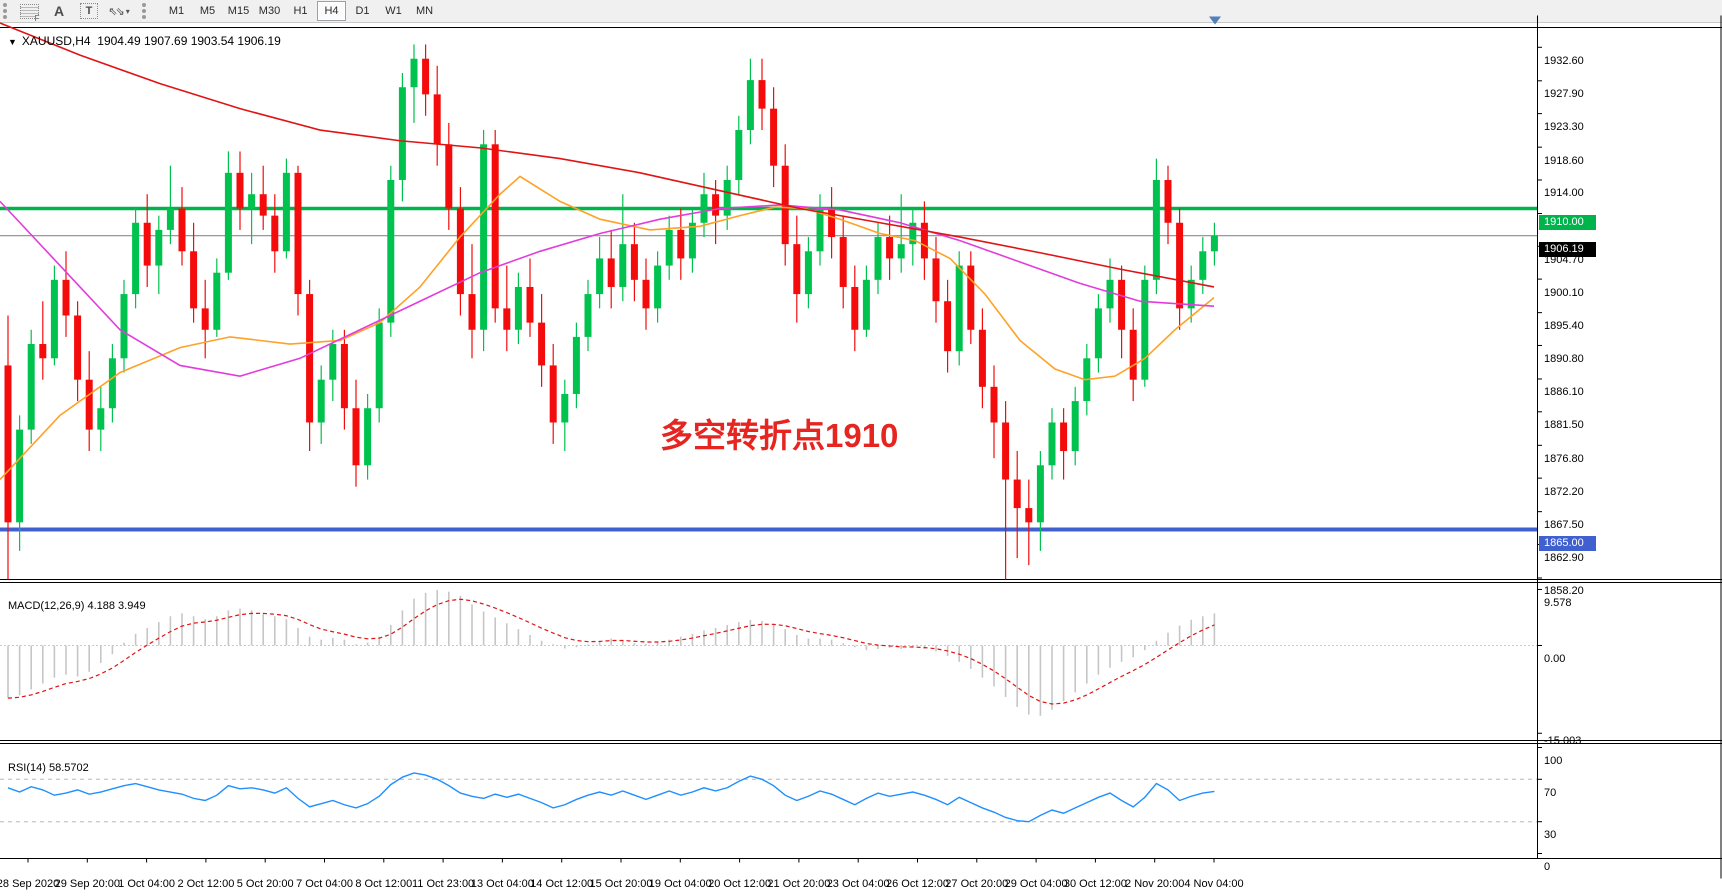 The height and width of the screenshot is (896, 1722). I want to click on timeframe-button-h4: H4, so click(331, 11).